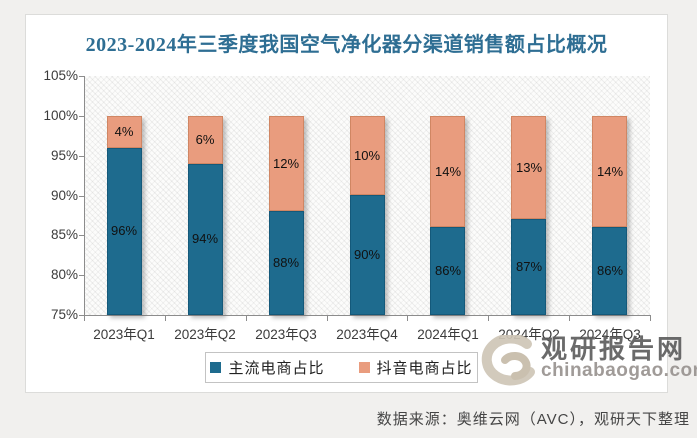 The image size is (697, 438). I want to click on x-axis-label: 2024年Q1, so click(448, 334).